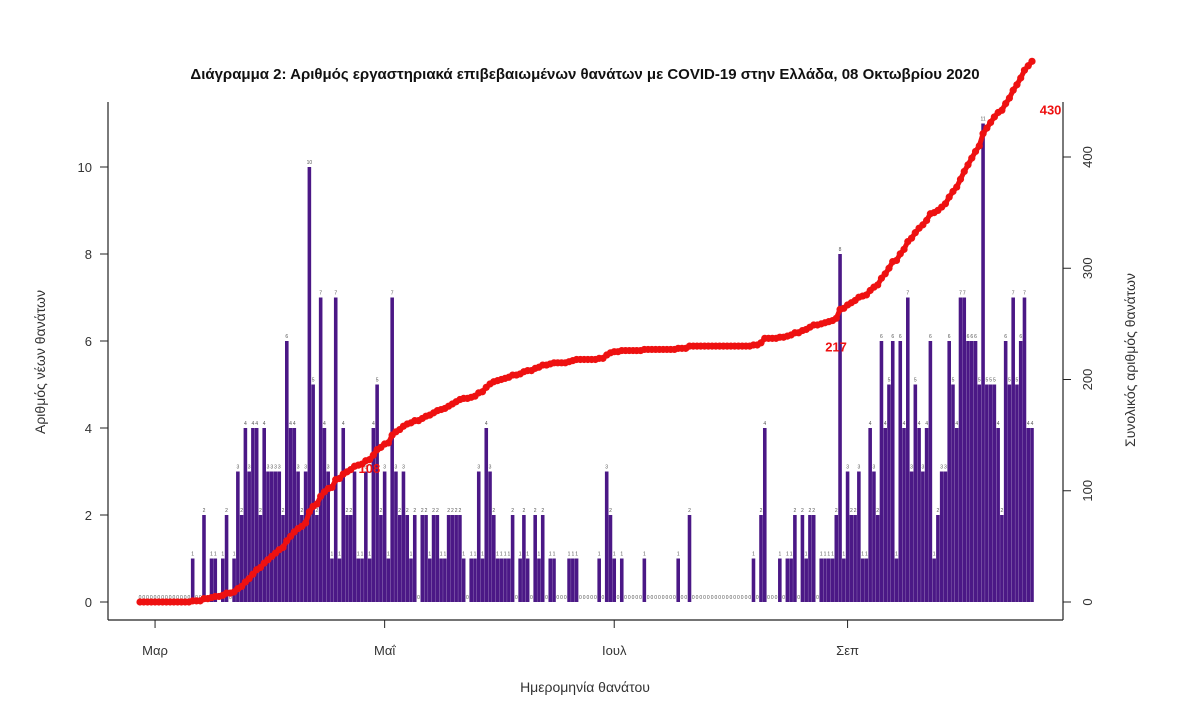  I want to click on cumulative-annotation: 108, so click(369, 468).